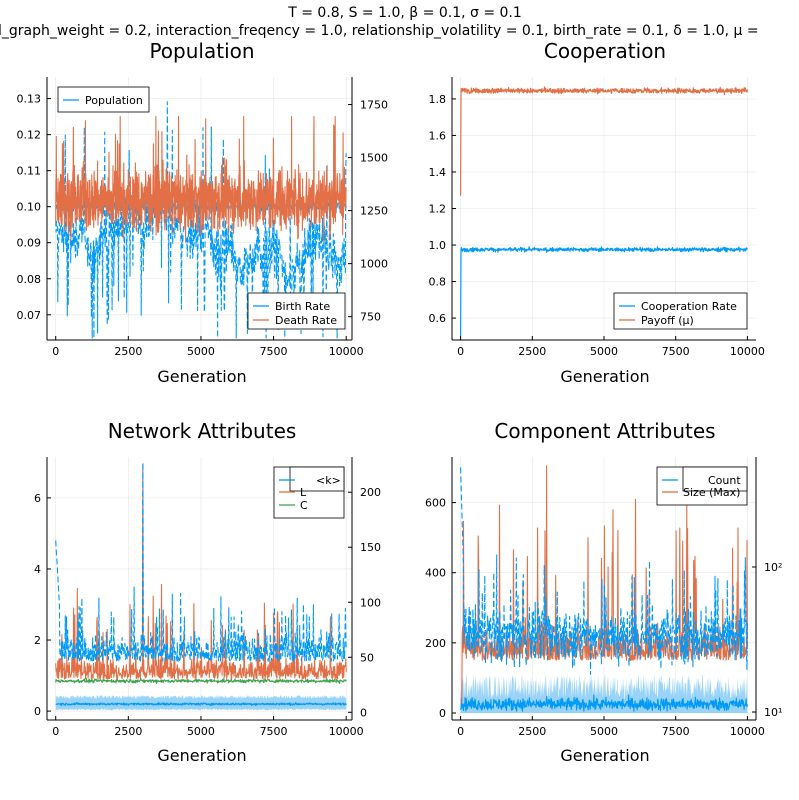 The height and width of the screenshot is (800, 799). What do you see at coordinates (370, 492) in the screenshot?
I see `y2-tick-label: 200` at bounding box center [370, 492].